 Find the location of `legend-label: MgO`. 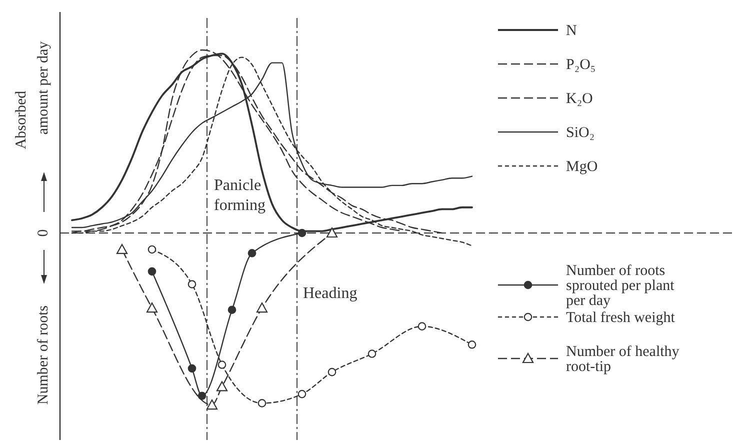

legend-label: MgO is located at coordinates (582, 167).